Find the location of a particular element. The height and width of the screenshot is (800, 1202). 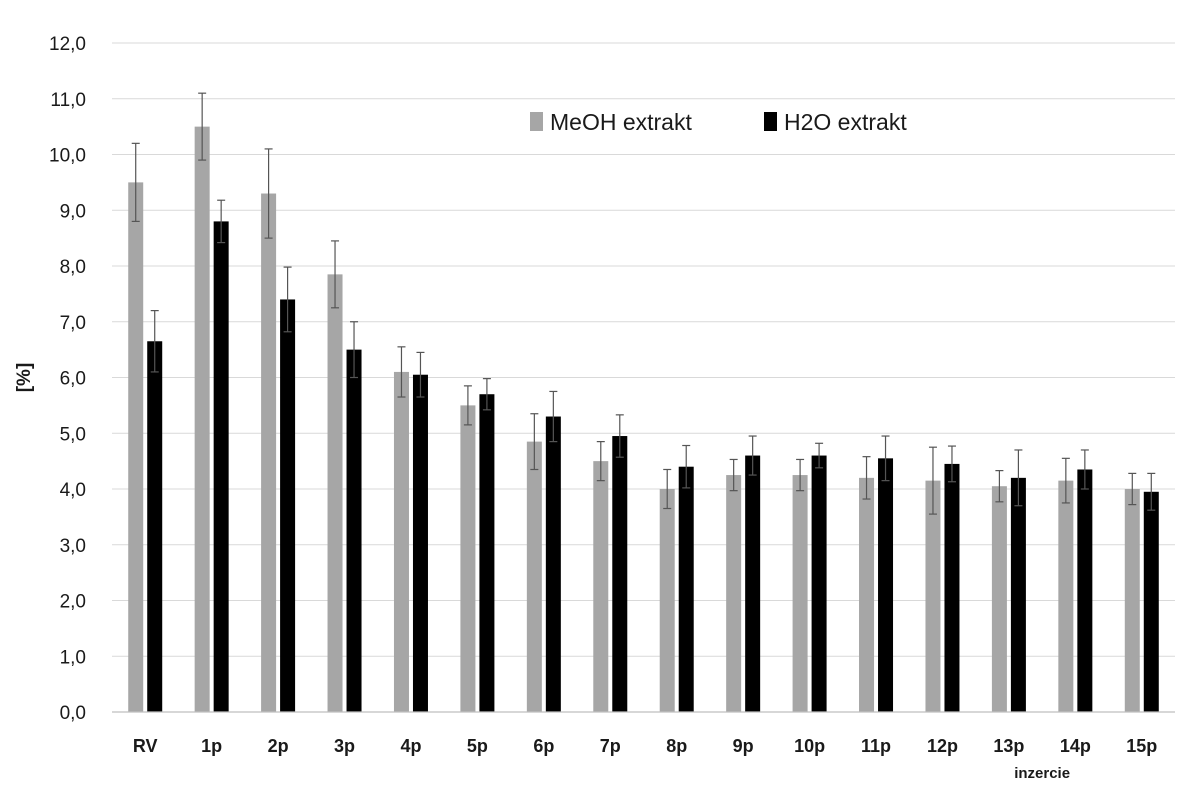

bar-h2o-10p is located at coordinates (819, 583).